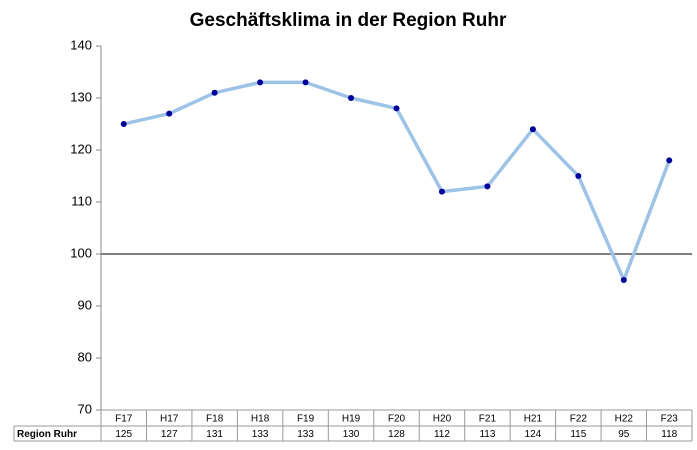 The height and width of the screenshot is (450, 697). Describe the element at coordinates (85, 408) in the screenshot. I see `y-tick-label: 70` at that location.